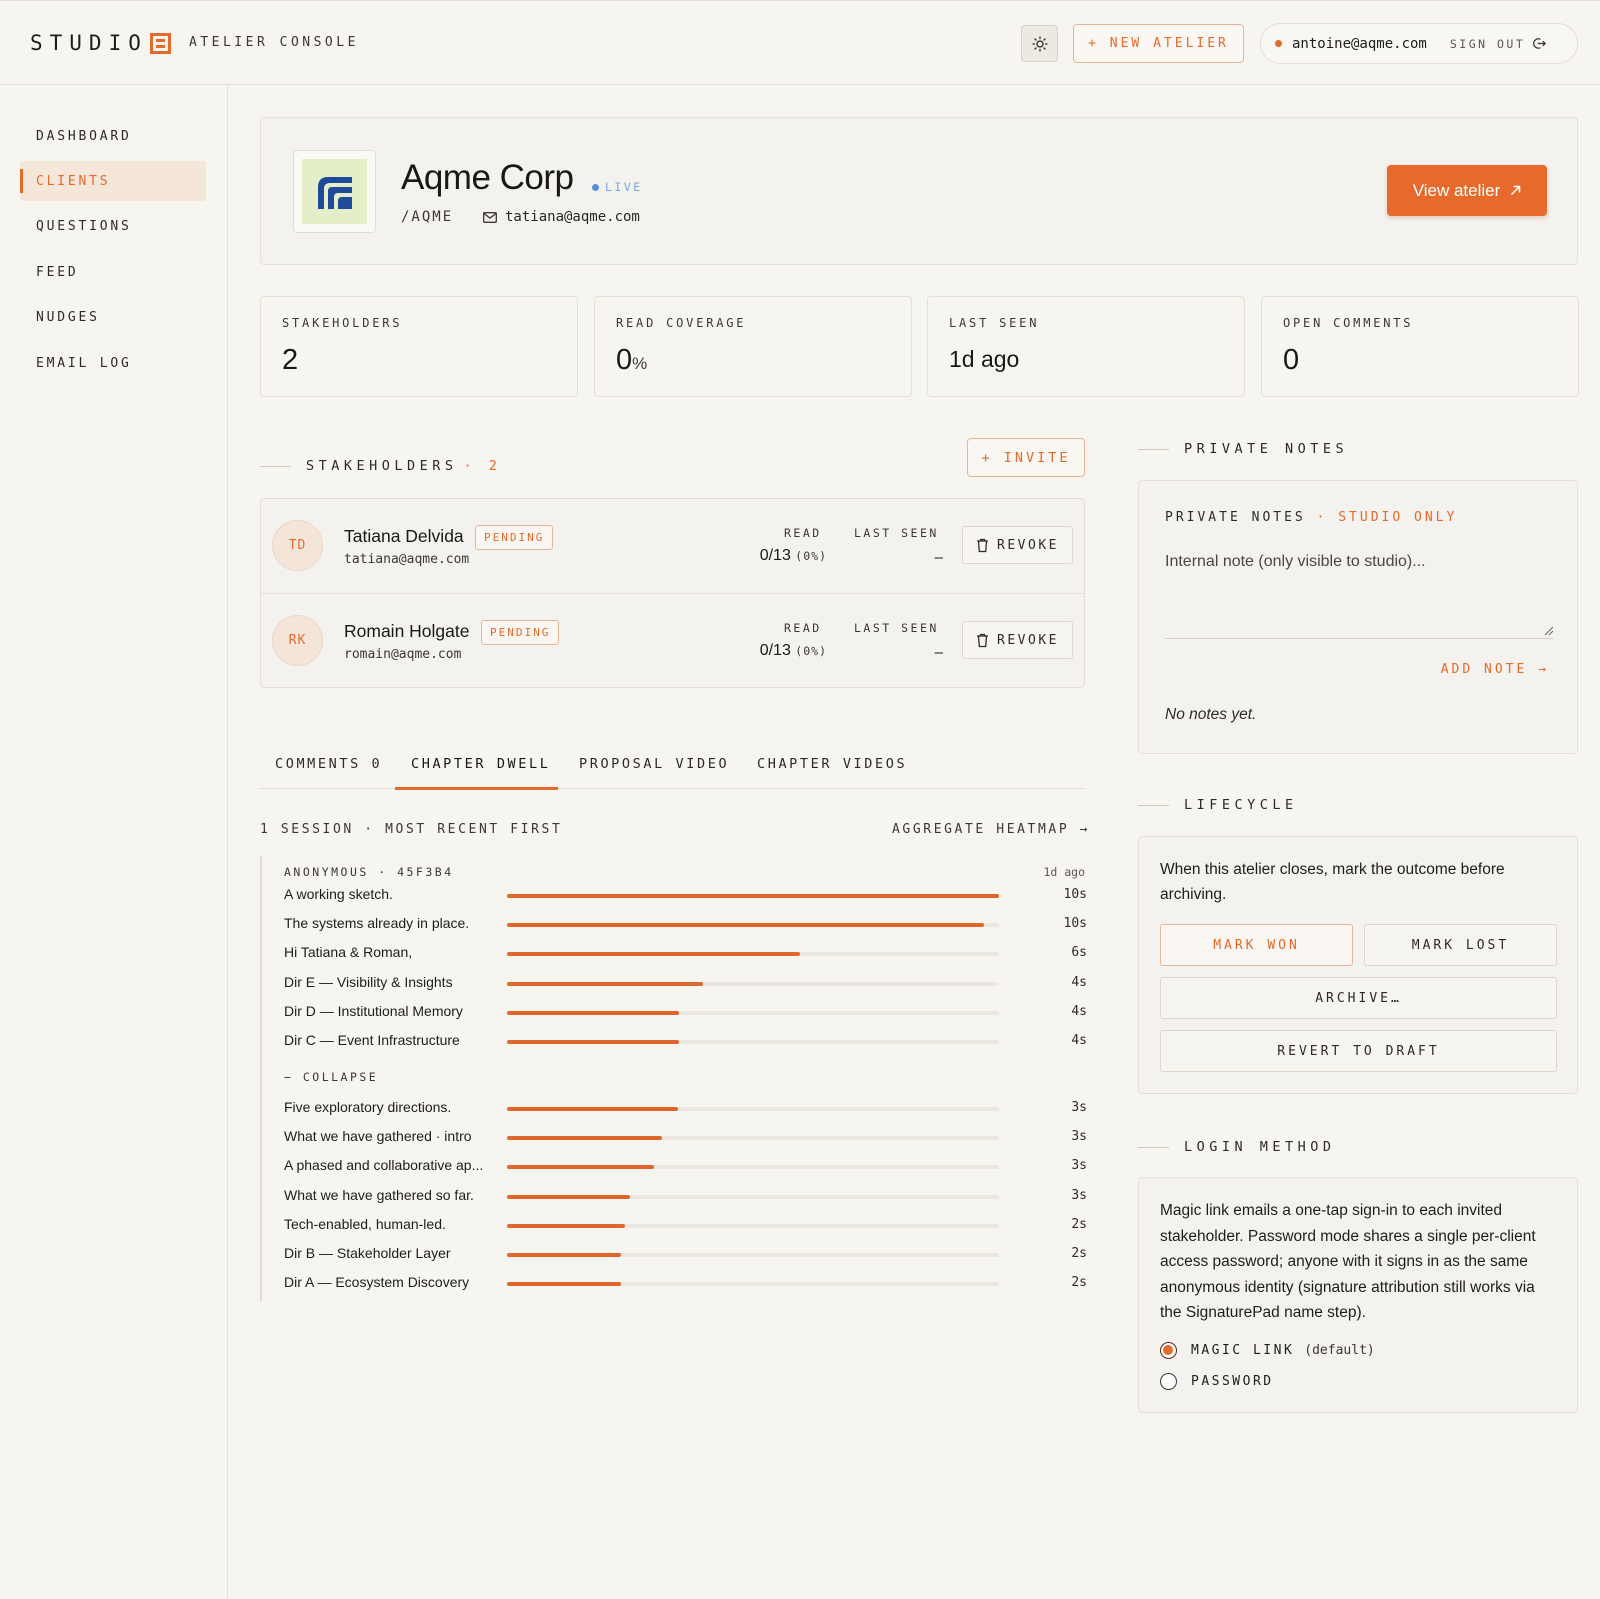 The width and height of the screenshot is (1600, 1599). Describe the element at coordinates (490, 217) in the screenshot. I see `mail-icon` at that location.